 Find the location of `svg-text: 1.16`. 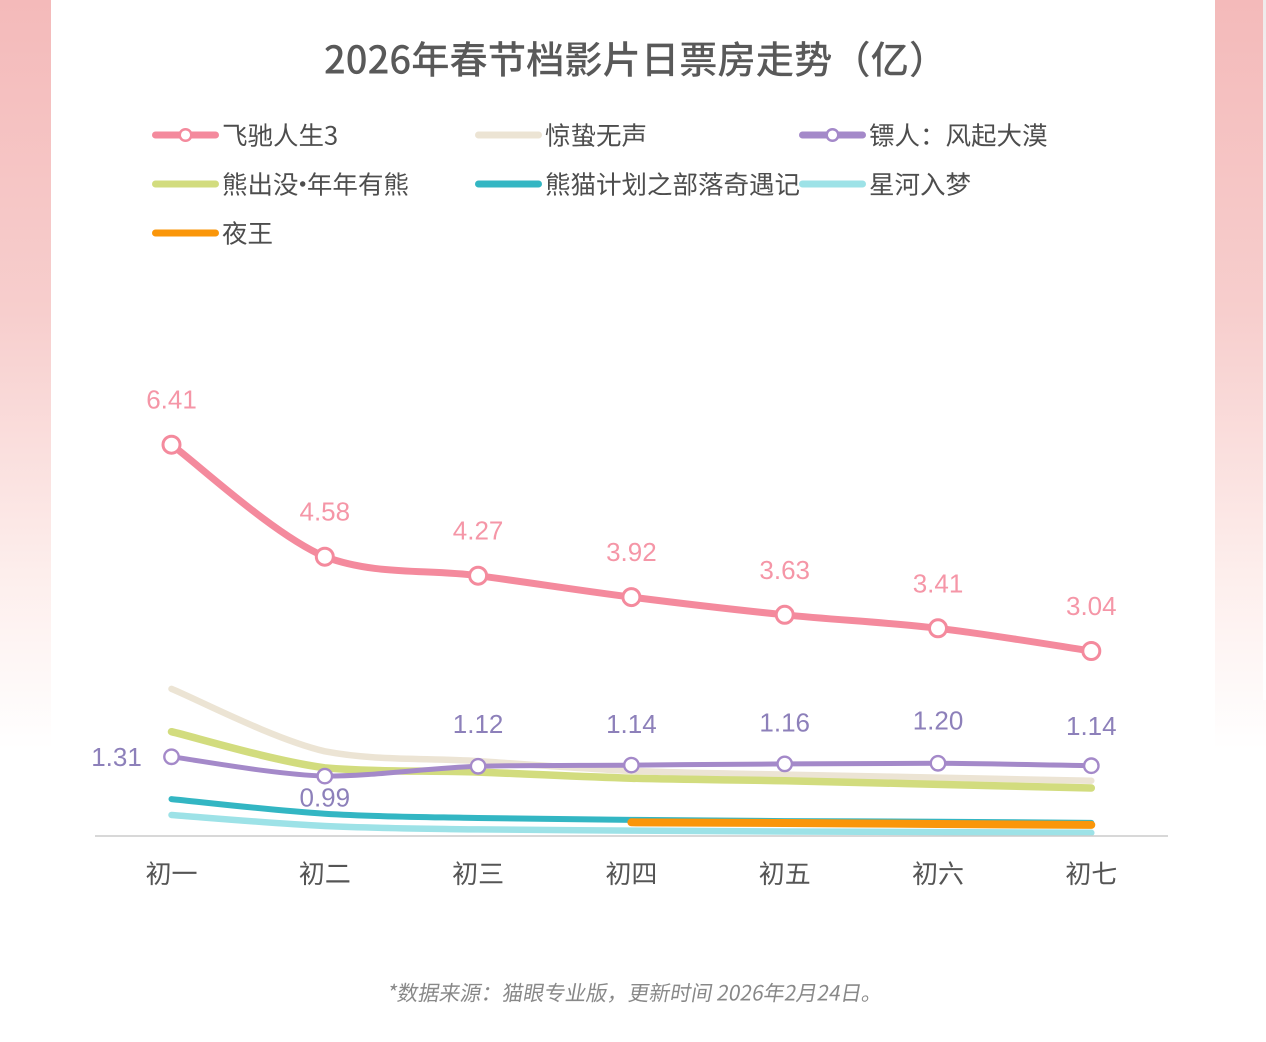

svg-text: 1.16 is located at coordinates (784, 723).